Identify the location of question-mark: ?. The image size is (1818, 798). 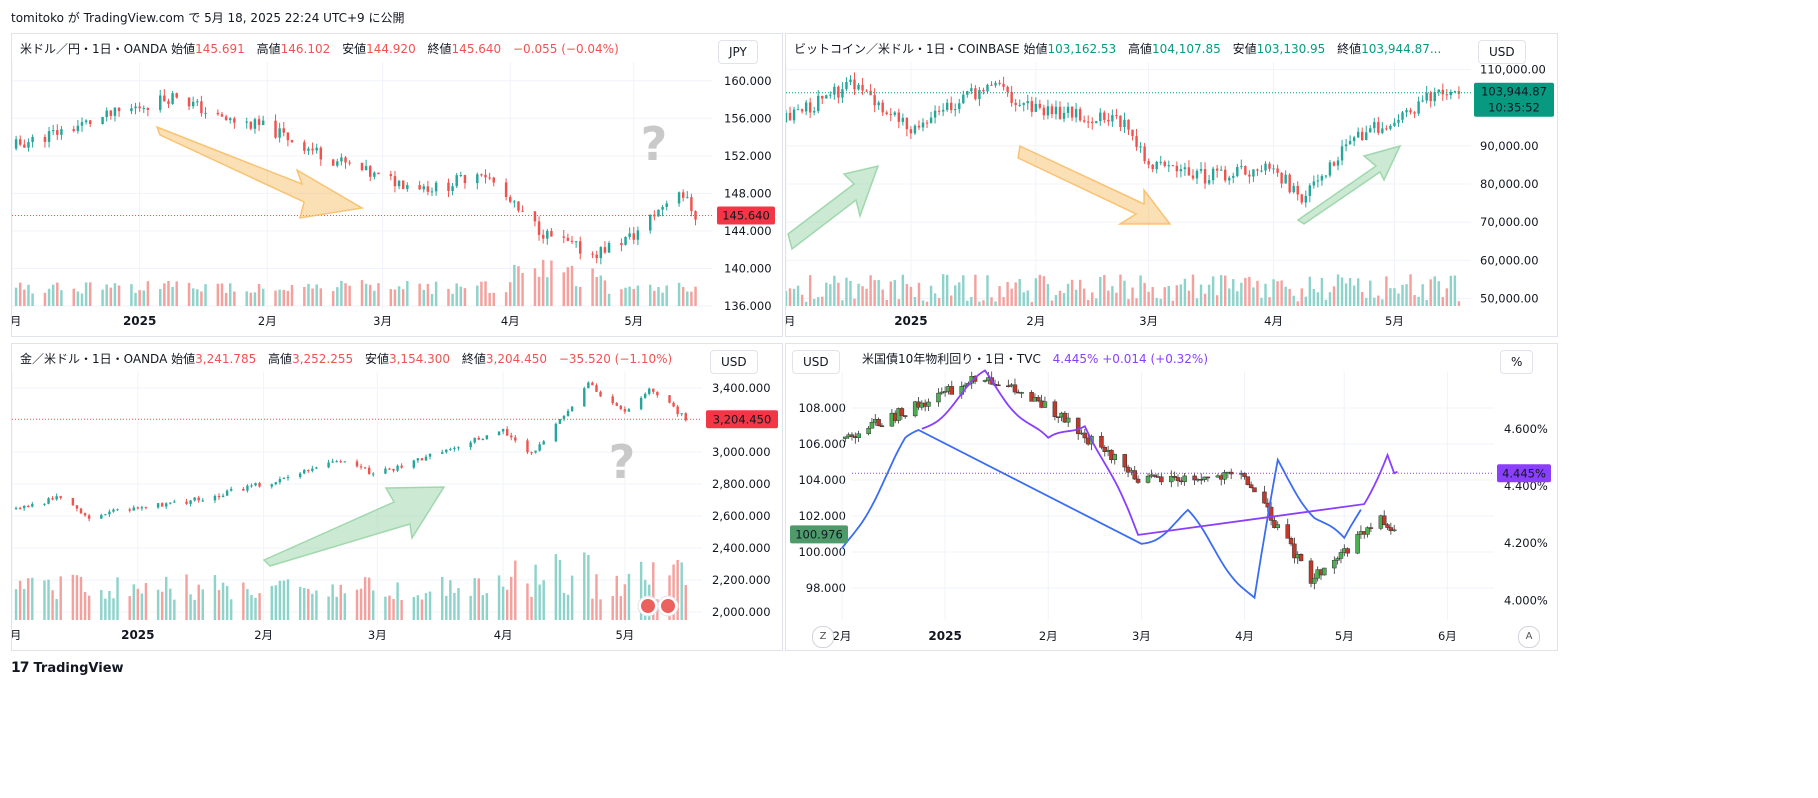
(622, 462).